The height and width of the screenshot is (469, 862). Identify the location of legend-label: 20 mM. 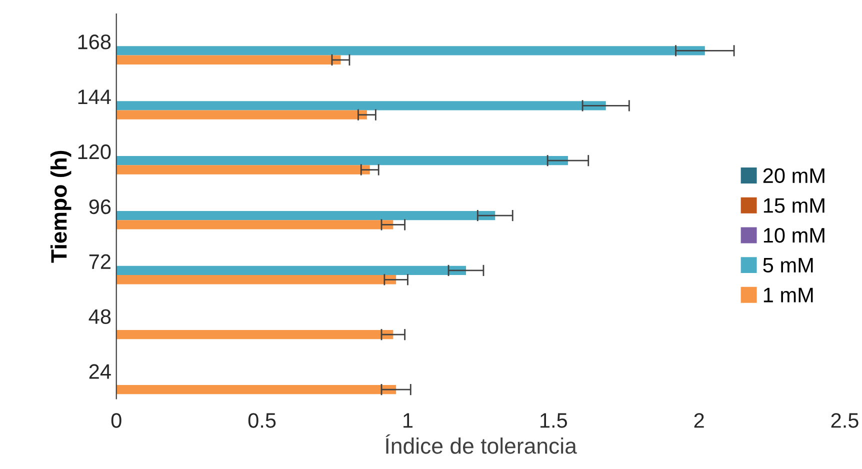
(793, 176).